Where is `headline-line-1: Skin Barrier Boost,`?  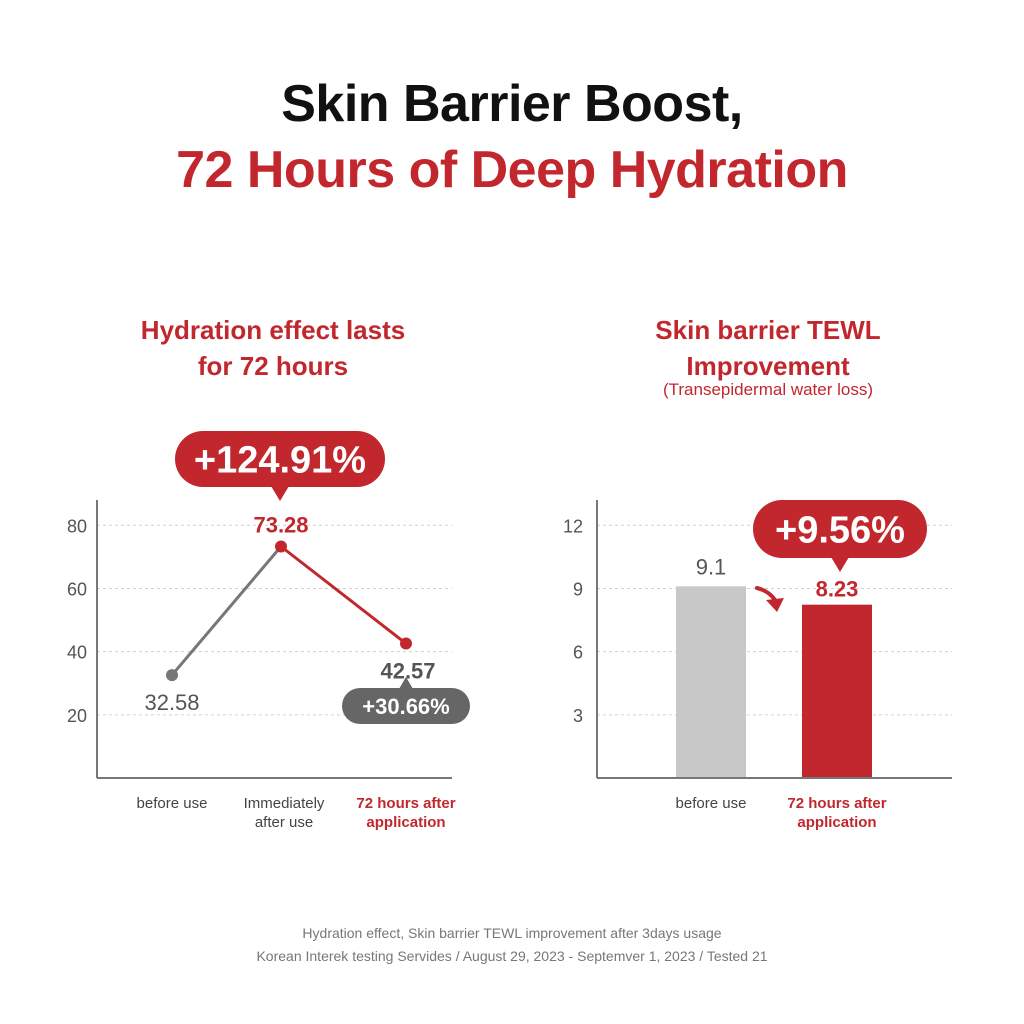
headline-line-1: Skin Barrier Boost, is located at coordinates (512, 104).